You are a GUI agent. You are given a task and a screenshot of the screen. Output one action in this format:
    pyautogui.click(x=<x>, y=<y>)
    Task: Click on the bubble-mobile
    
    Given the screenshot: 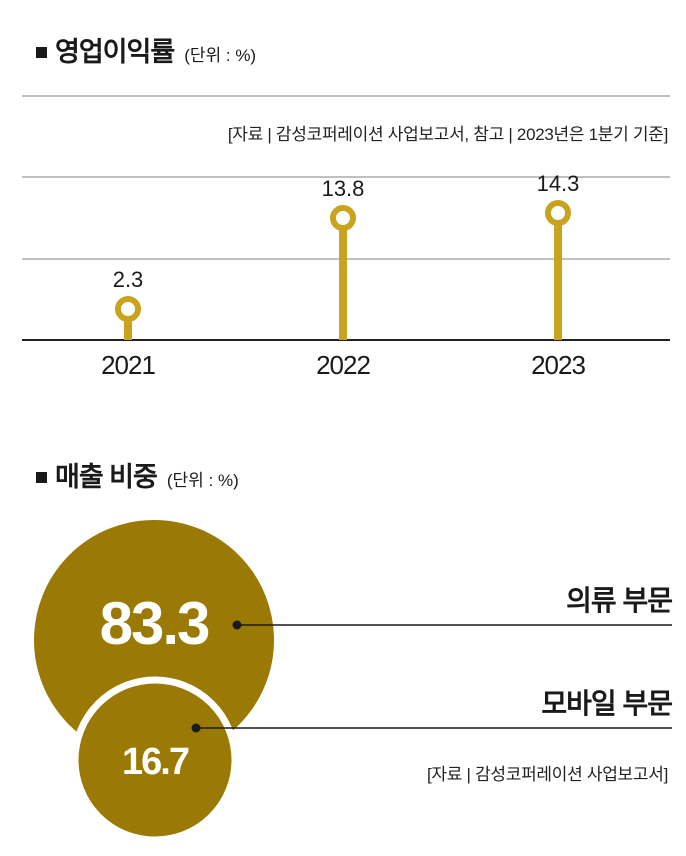 What is the action you would take?
    pyautogui.click(x=155, y=760)
    